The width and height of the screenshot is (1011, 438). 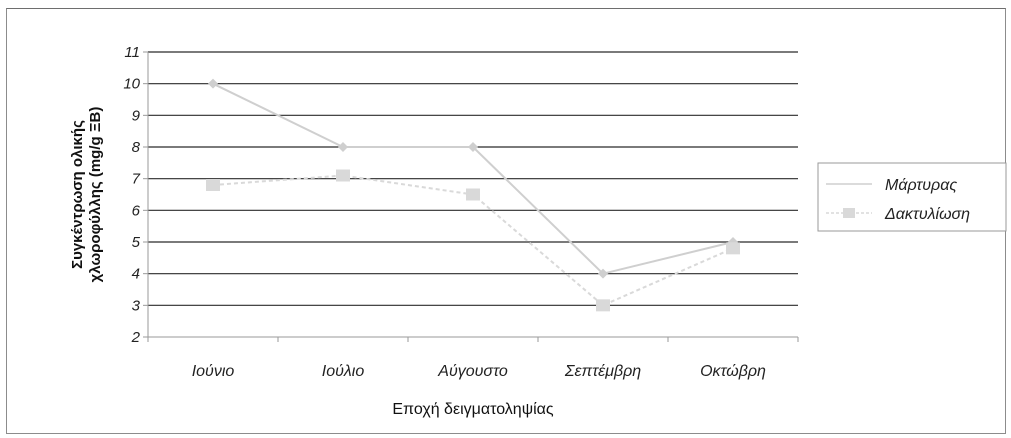 What do you see at coordinates (849, 213) in the screenshot?
I see `legend-square-daktyliosi` at bounding box center [849, 213].